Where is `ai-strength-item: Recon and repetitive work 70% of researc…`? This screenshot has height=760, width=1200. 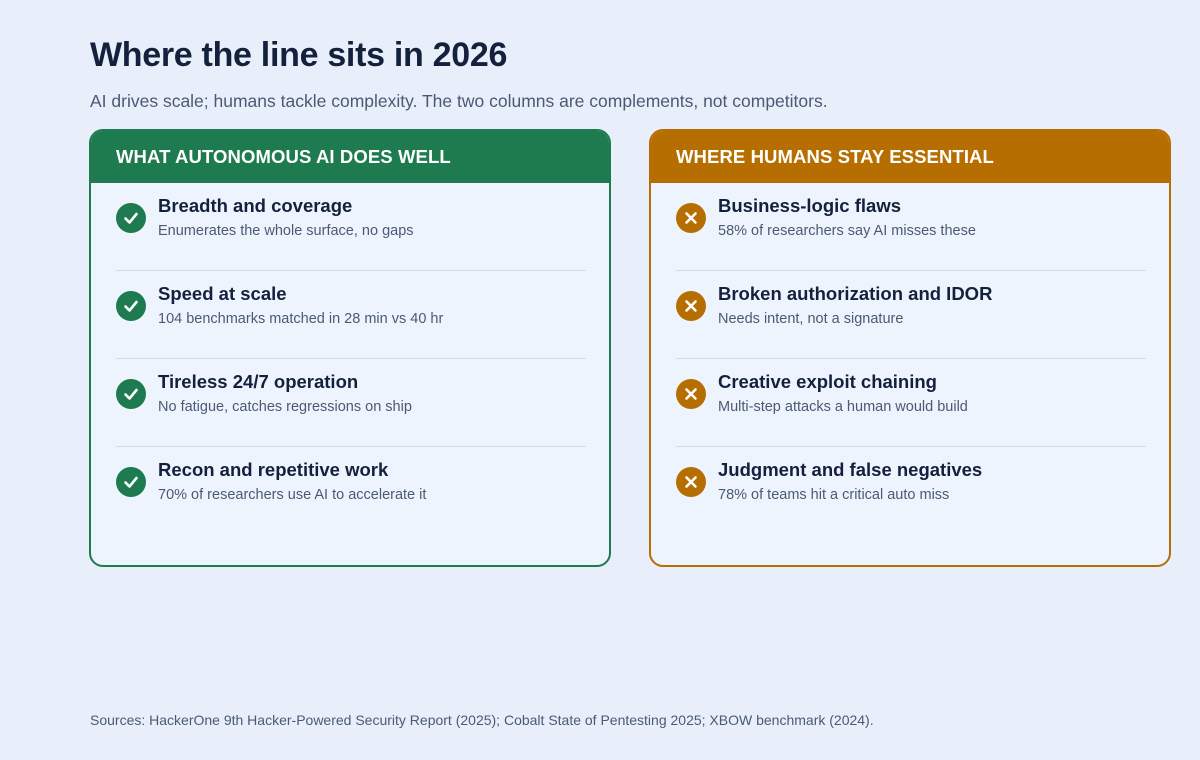
ai-strength-item: Recon and repetitive work 70% of researc… is located at coordinates (351, 491).